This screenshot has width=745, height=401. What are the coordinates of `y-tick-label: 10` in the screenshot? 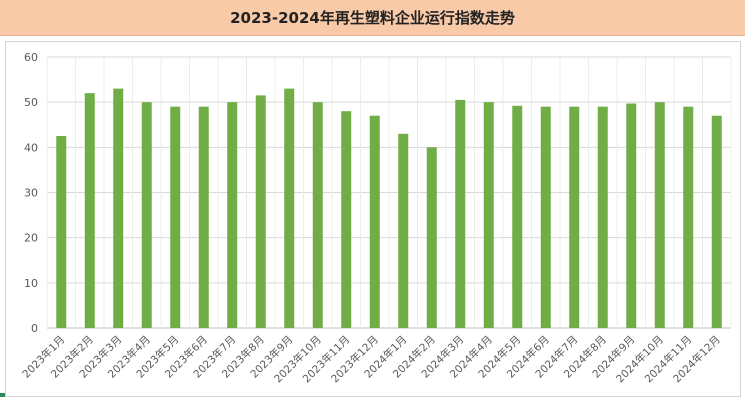 It's located at (31, 283).